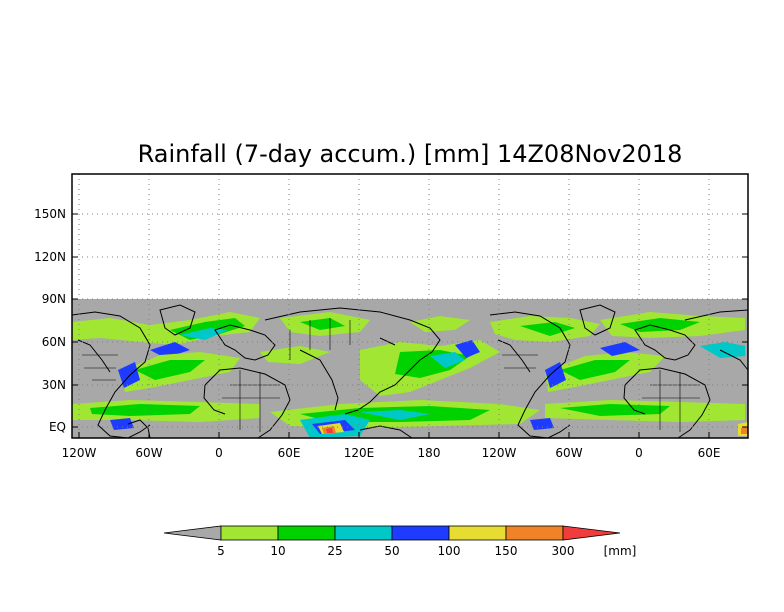 The height and width of the screenshot is (612, 784). What do you see at coordinates (400, 541) in the screenshot?
I see `colorbar: 5 10 25 50 100 150 300 [mm]` at bounding box center [400, 541].